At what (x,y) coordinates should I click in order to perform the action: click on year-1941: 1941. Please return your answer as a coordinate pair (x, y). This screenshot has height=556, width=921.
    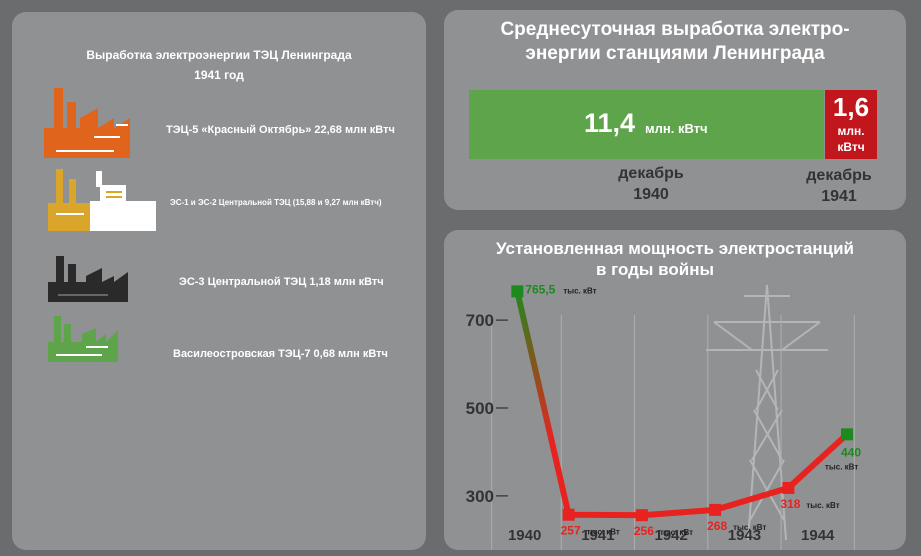
    Looking at the image, I should click on (839, 196).